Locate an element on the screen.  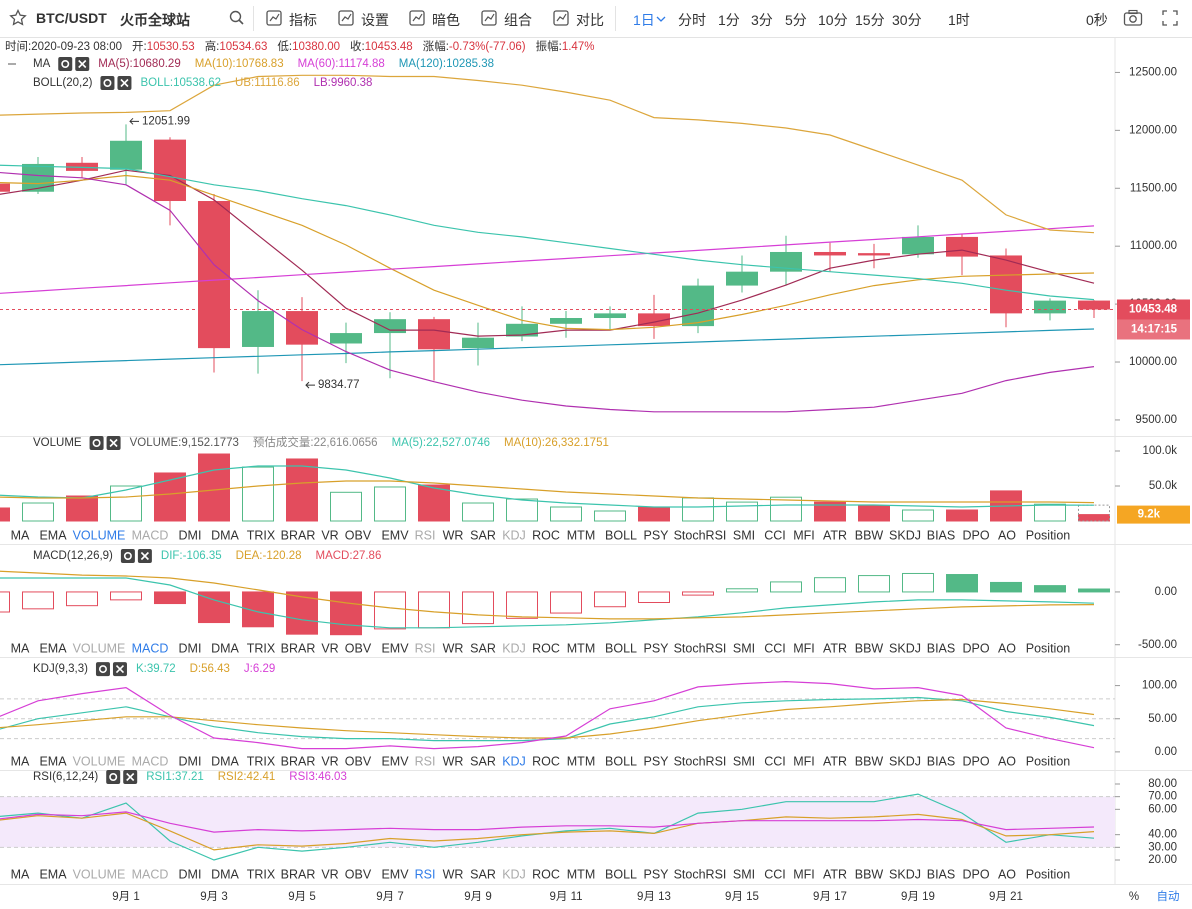
interval-button: 1分 is located at coordinates (729, 20).